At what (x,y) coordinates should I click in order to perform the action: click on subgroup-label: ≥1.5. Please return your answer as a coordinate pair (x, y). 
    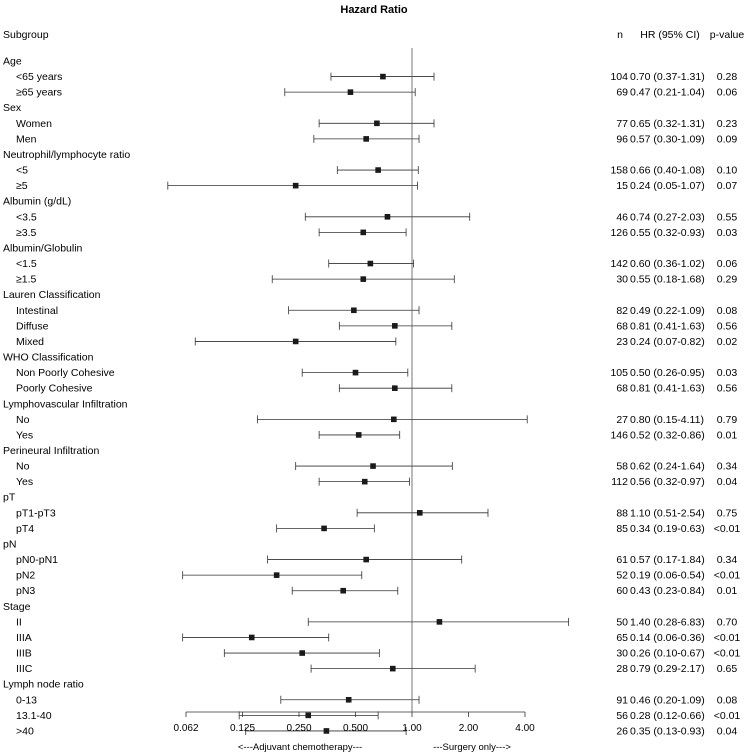
    Looking at the image, I should click on (26, 280).